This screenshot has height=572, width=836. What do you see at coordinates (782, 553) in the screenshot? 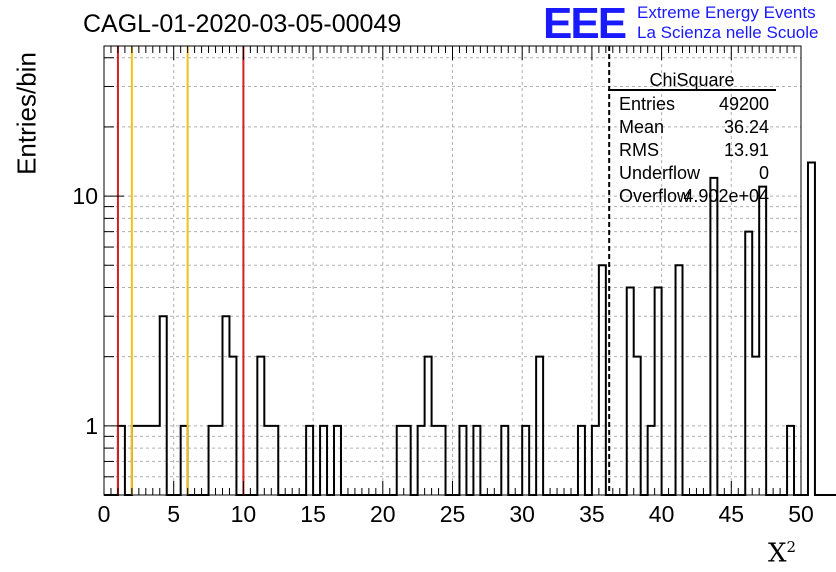
I see `x-axis-label: X2` at bounding box center [782, 553].